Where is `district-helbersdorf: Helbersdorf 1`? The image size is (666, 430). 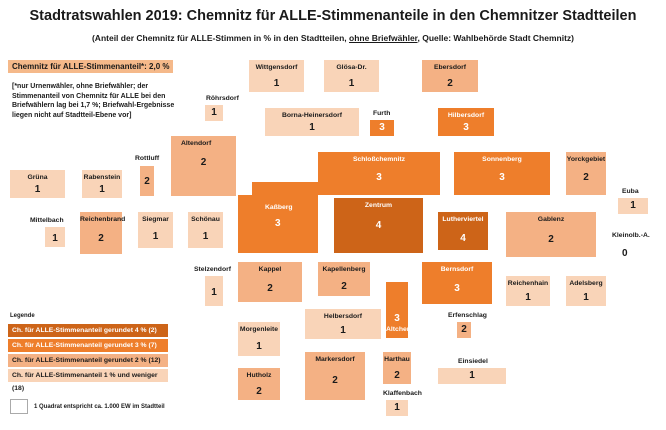
district-helbersdorf: Helbersdorf 1 is located at coordinates (343, 324).